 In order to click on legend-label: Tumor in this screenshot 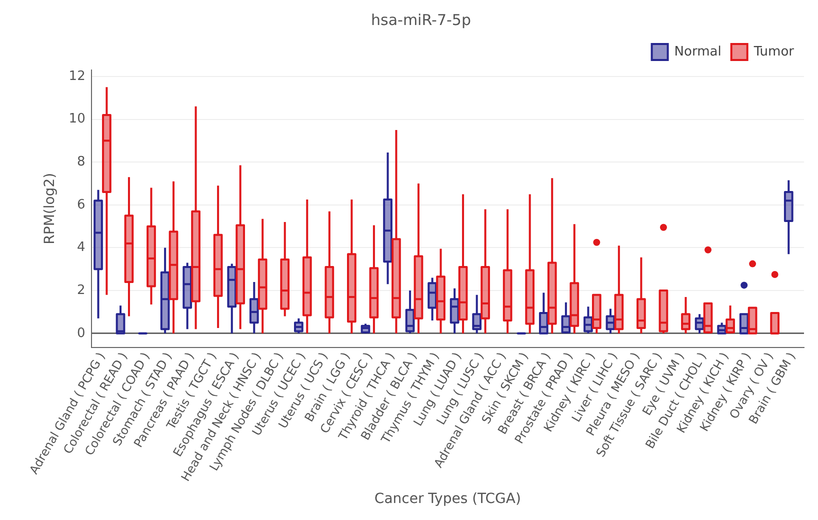, I will do `click(773, 52)`.